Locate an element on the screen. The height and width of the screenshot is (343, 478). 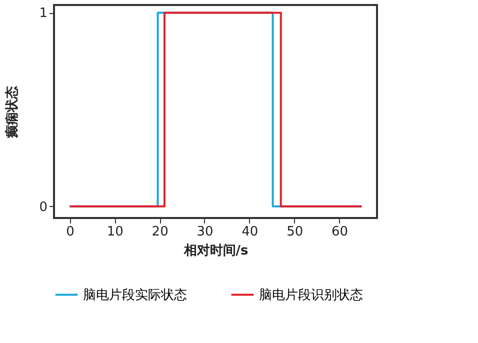
x-tick-label: 10 is located at coordinates (115, 232).